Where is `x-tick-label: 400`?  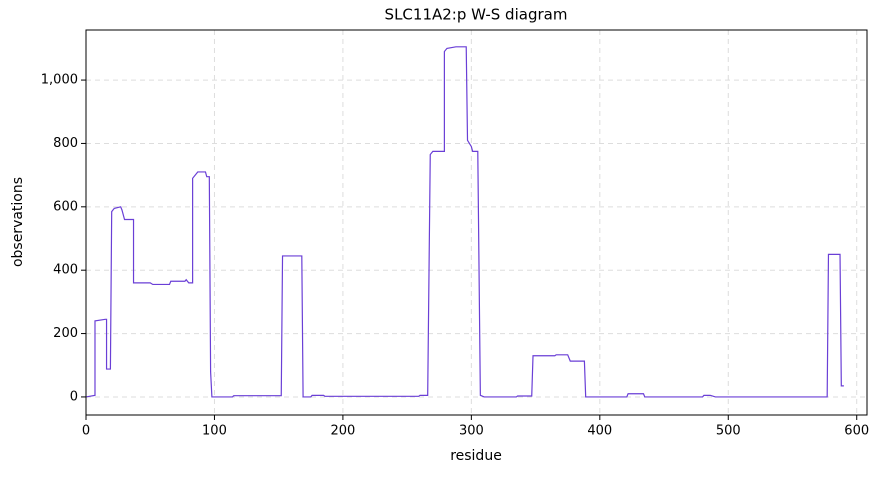 x-tick-label: 400 is located at coordinates (599, 431).